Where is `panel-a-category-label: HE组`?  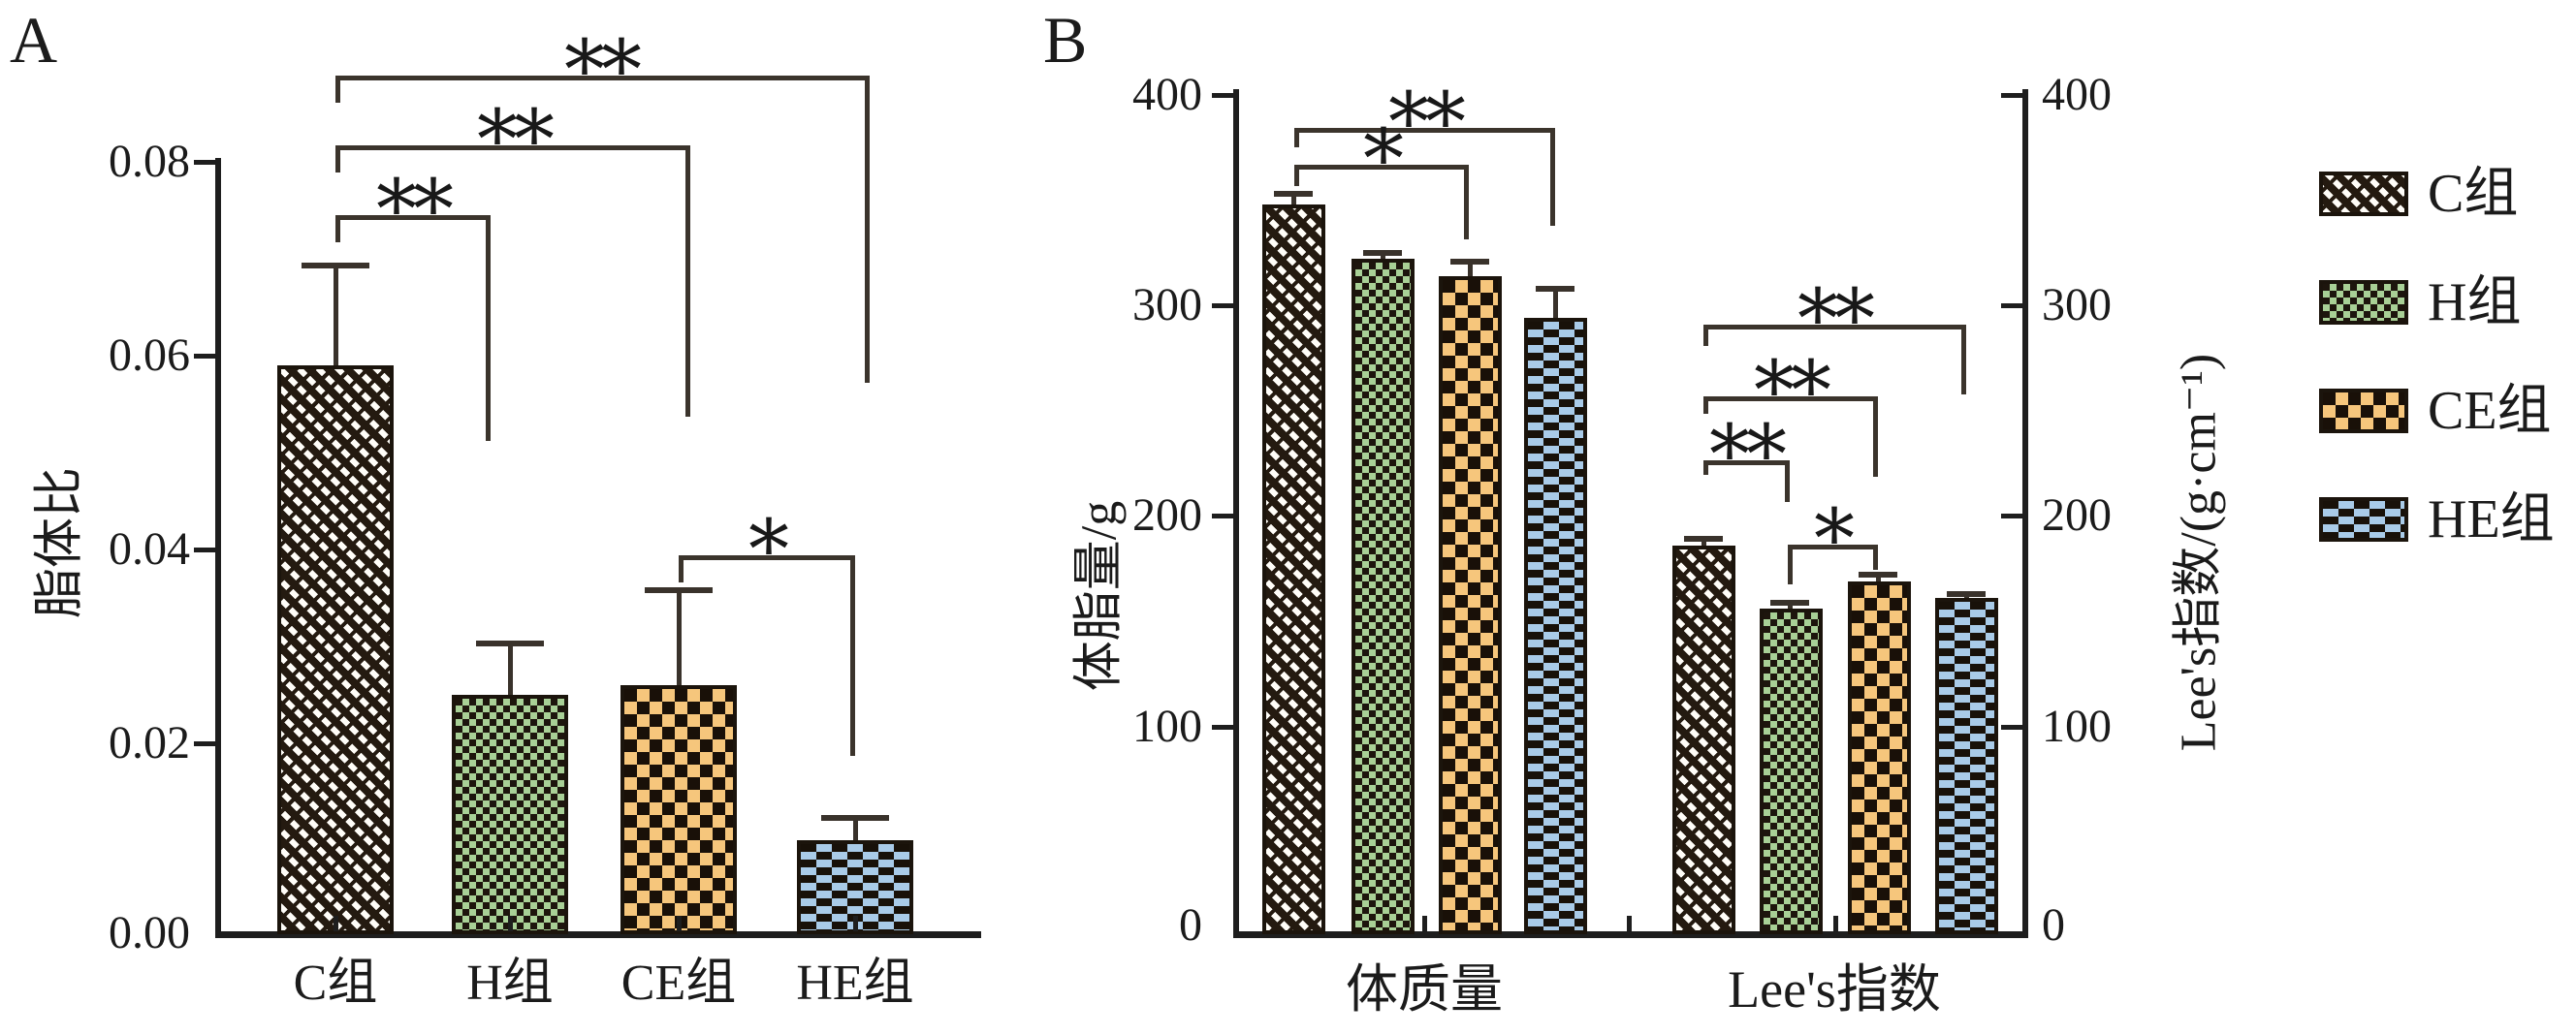 panel-a-category-label: HE组 is located at coordinates (855, 983).